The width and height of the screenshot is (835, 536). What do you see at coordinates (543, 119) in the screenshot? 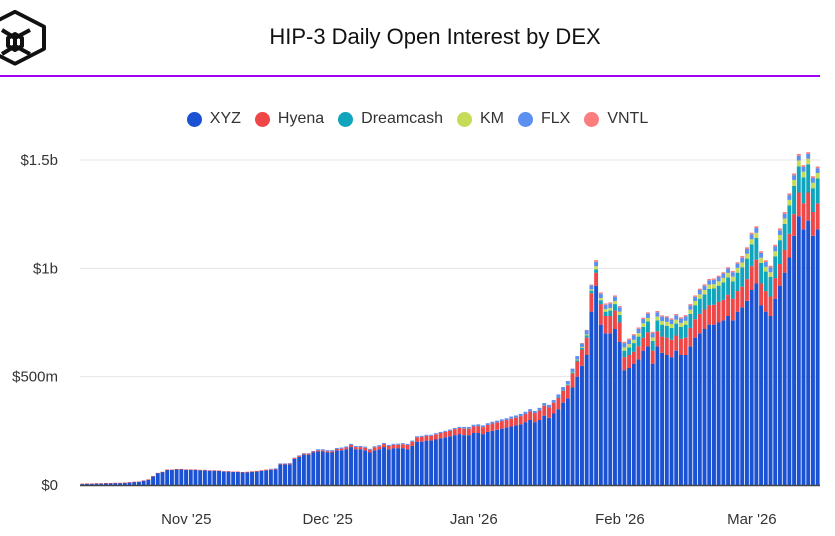
I see `legend-item-flx: FLX` at bounding box center [543, 119].